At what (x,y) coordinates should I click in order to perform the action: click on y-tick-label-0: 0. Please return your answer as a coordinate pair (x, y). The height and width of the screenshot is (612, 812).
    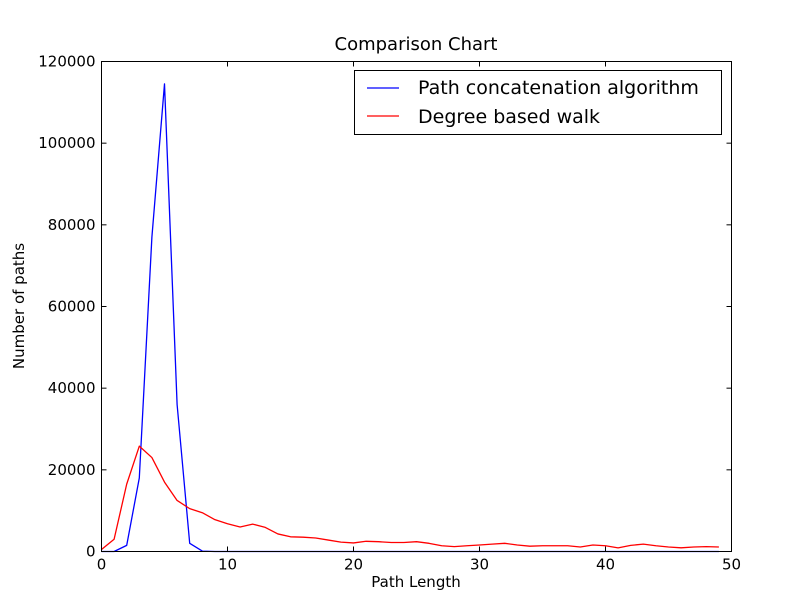
    Looking at the image, I should click on (91, 552).